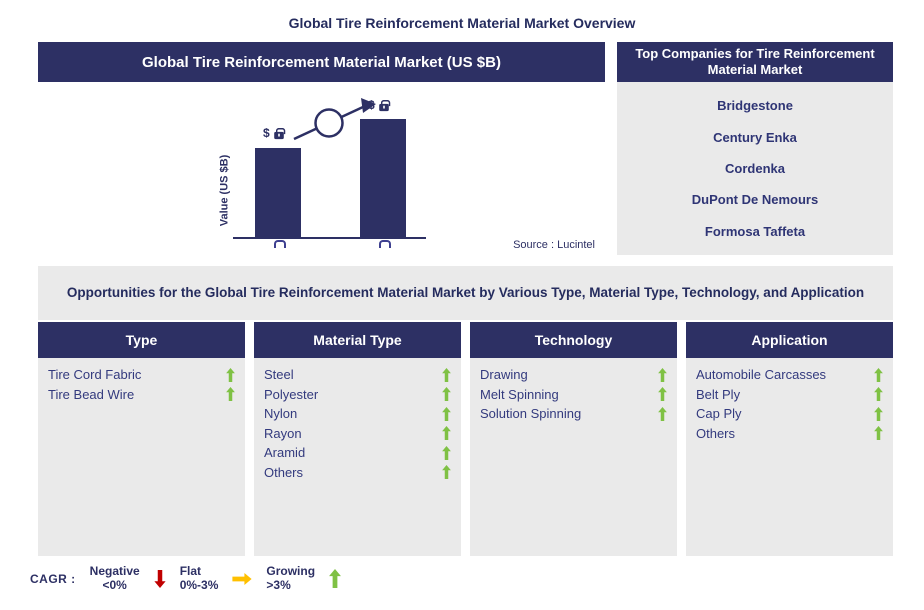  Describe the element at coordinates (283, 433) in the screenshot. I see `segment-item-label: Rayon` at that location.